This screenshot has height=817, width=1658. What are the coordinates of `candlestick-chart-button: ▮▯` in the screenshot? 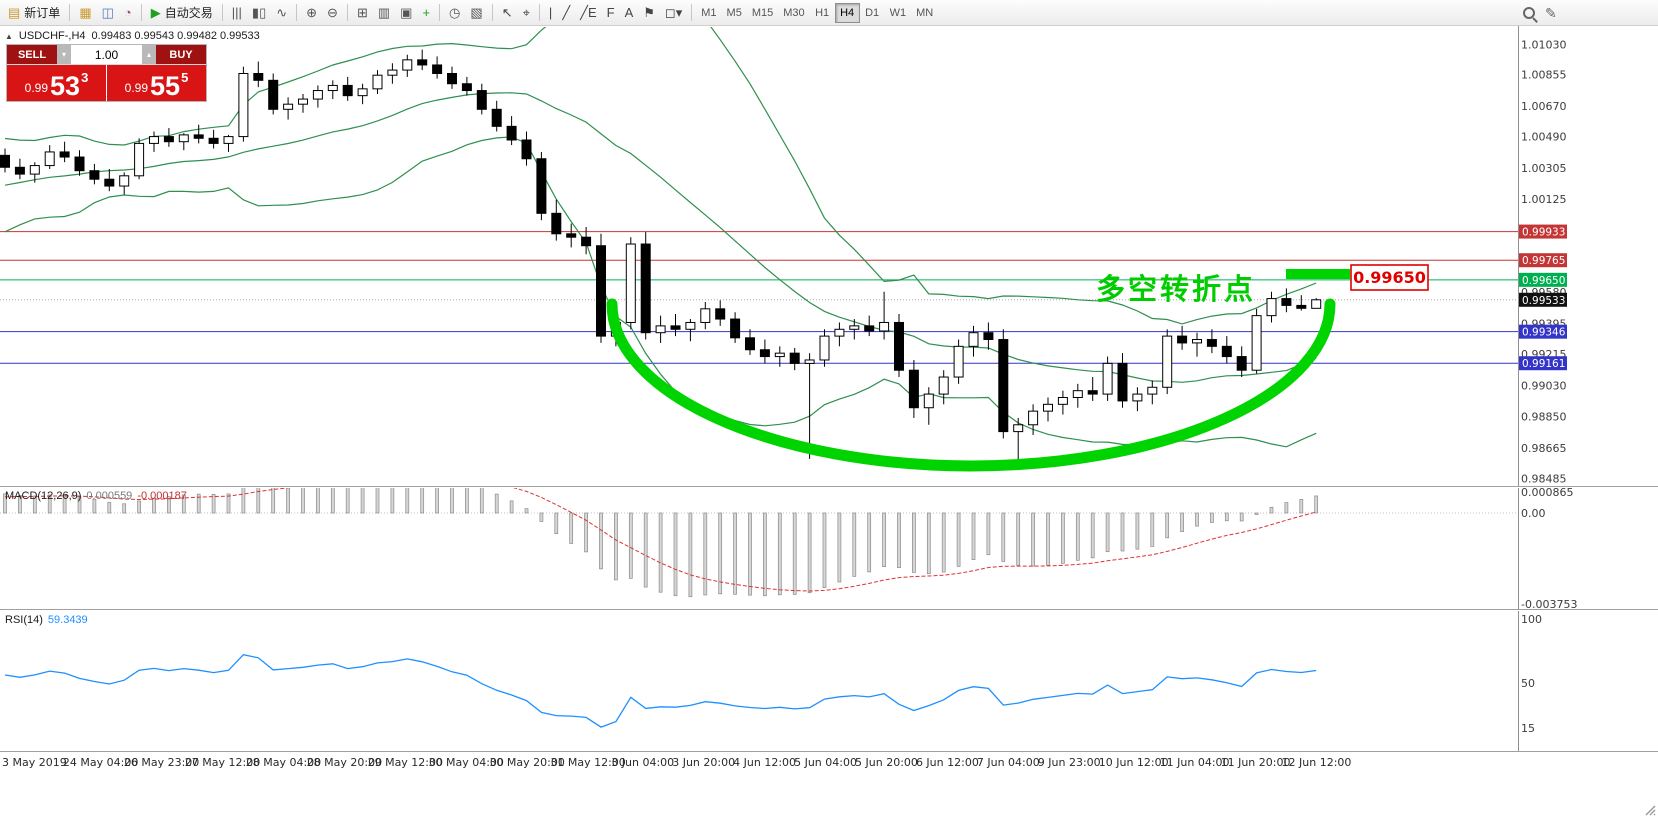 It's located at (259, 13).